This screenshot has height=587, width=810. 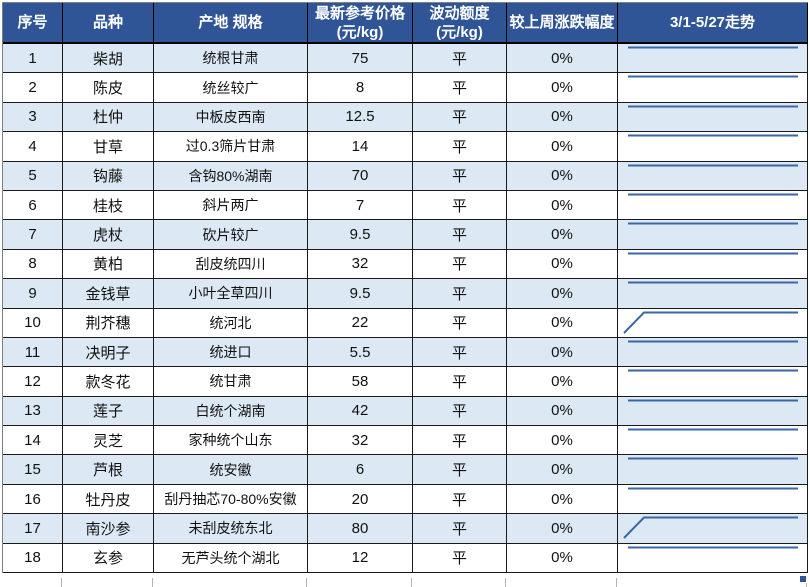 What do you see at coordinates (231, 558) in the screenshot?
I see `cell-spec: 无芦头统个湖北` at bounding box center [231, 558].